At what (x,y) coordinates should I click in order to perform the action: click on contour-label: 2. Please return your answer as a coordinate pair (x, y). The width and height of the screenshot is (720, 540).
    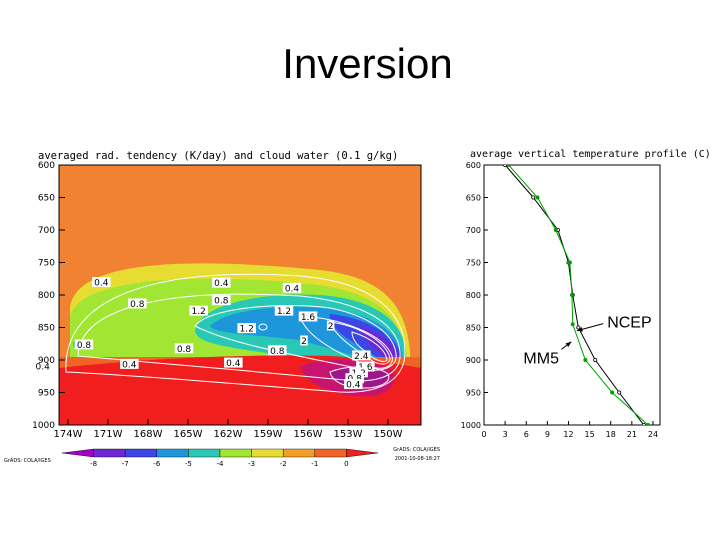
    Looking at the image, I should click on (304, 342).